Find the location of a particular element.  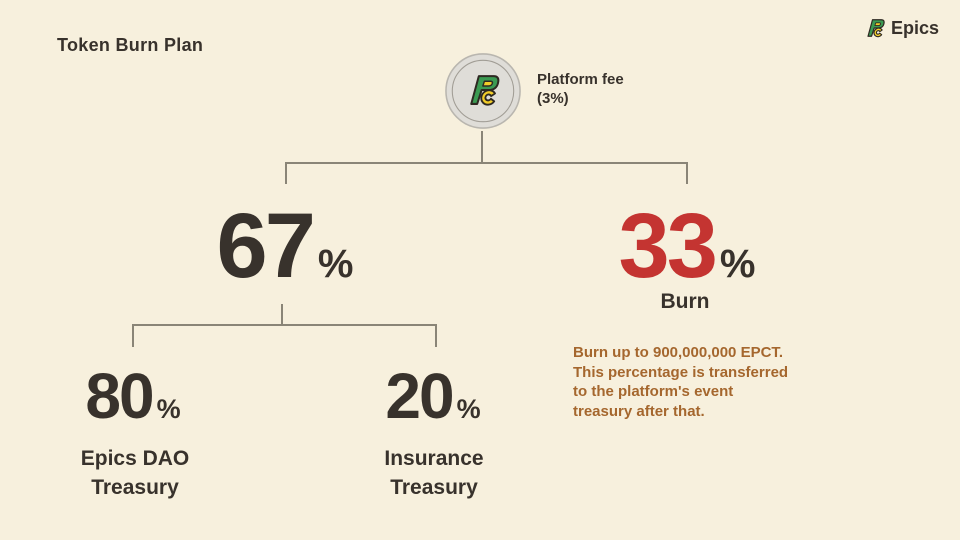

platform-fee-coin-icon is located at coordinates (483, 91).